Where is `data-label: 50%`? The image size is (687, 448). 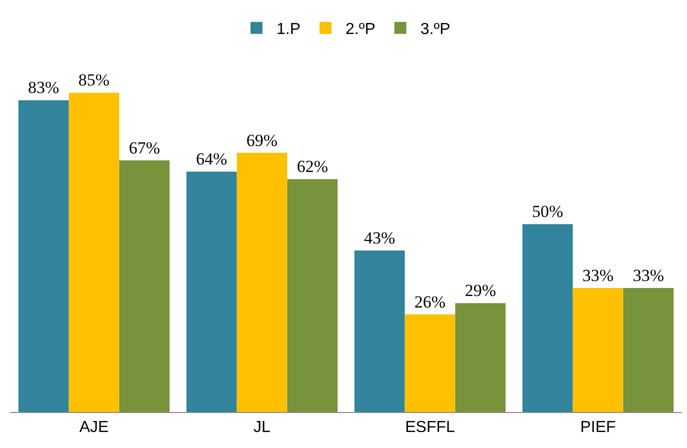 data-label: 50% is located at coordinates (548, 212).